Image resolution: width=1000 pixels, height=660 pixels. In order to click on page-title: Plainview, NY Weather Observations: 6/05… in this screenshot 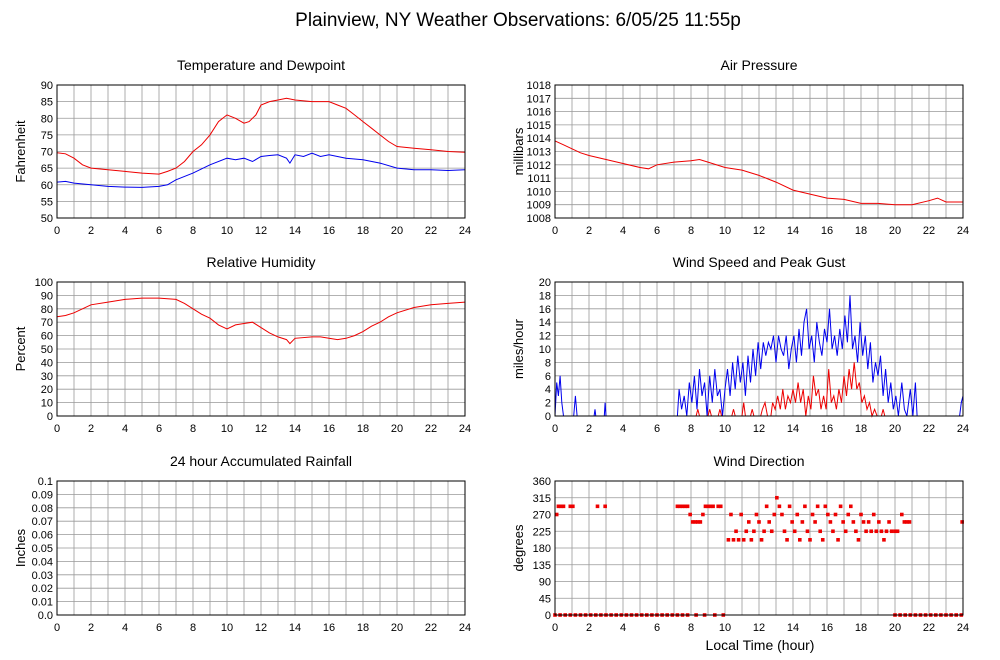, I will do `click(518, 20)`.